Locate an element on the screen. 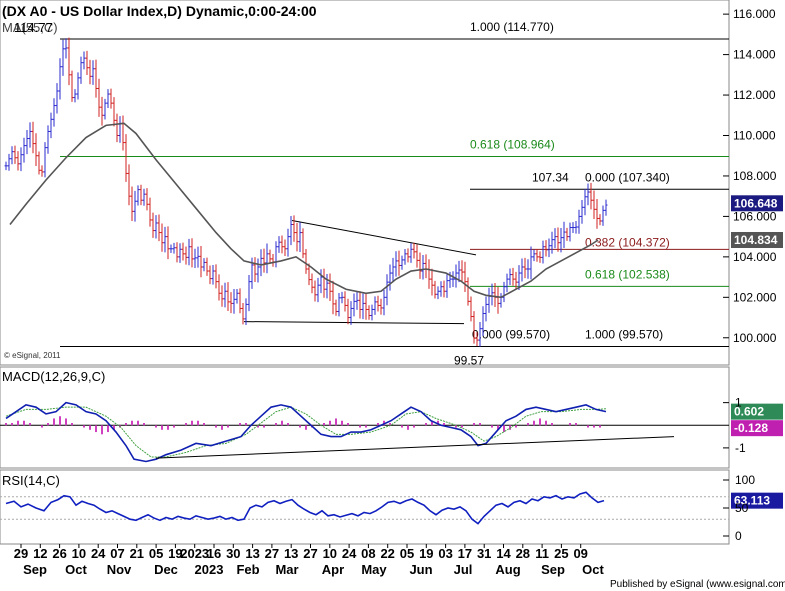 The height and width of the screenshot is (591, 785). price-tick-label: 114.000 is located at coordinates (754, 55).